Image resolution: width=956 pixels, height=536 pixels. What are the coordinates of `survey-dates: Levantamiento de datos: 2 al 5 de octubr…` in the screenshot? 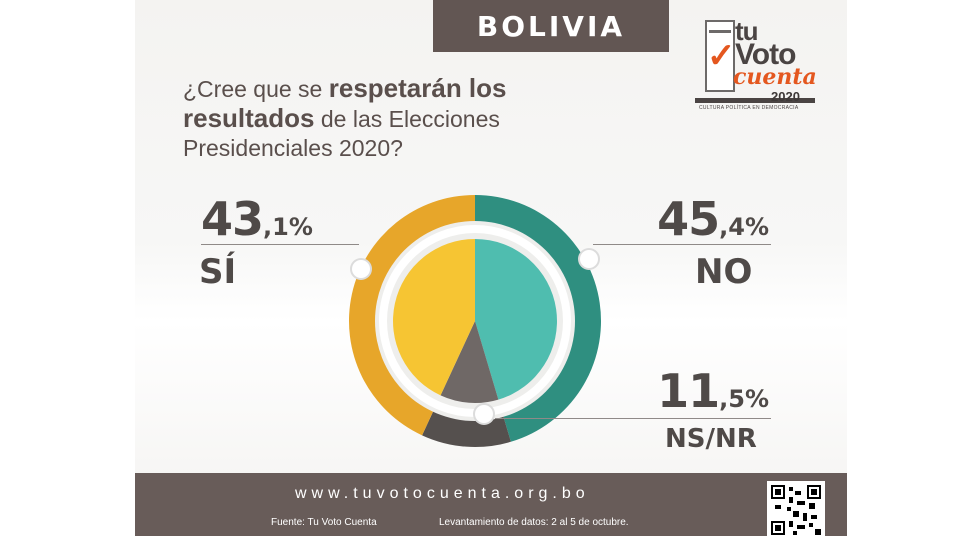 It's located at (534, 522).